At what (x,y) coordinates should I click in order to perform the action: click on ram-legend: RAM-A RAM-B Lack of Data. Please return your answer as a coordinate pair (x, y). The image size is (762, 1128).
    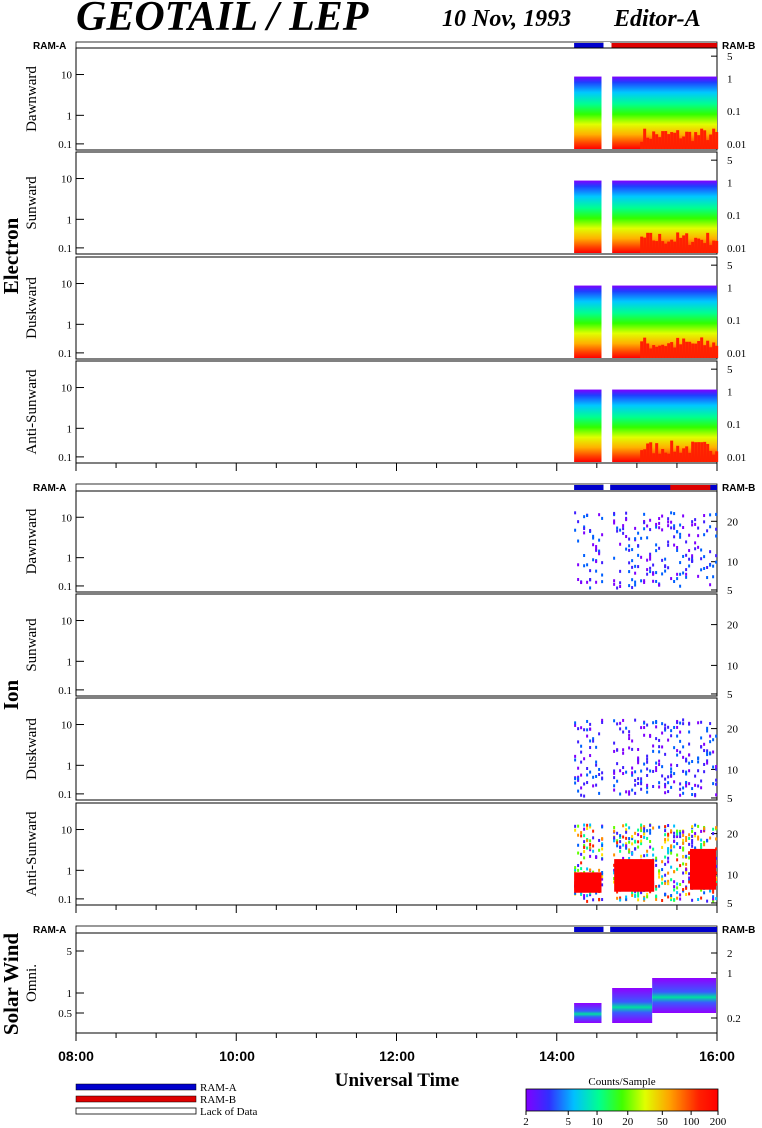
    Looking at the image, I should click on (166, 1100).